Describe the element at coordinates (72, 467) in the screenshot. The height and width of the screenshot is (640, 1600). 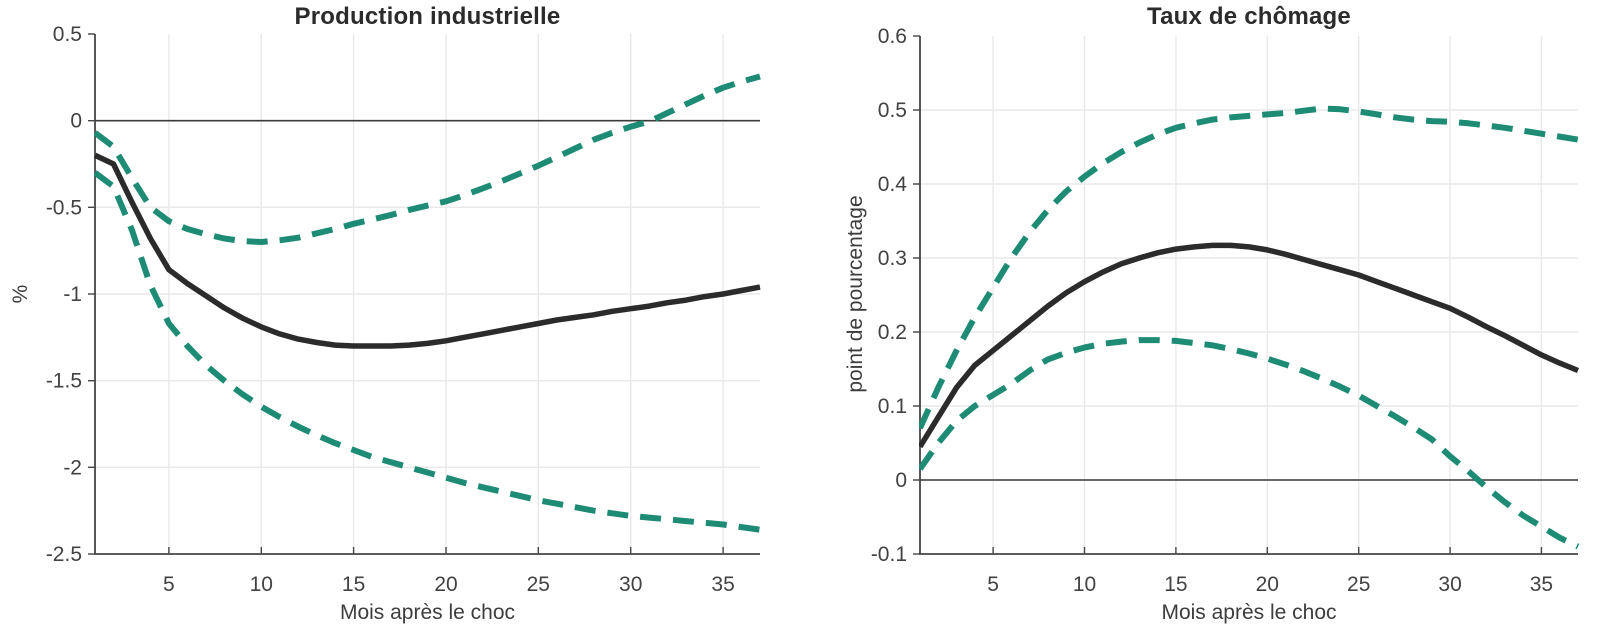
I see `y-tick-label: -2` at that location.